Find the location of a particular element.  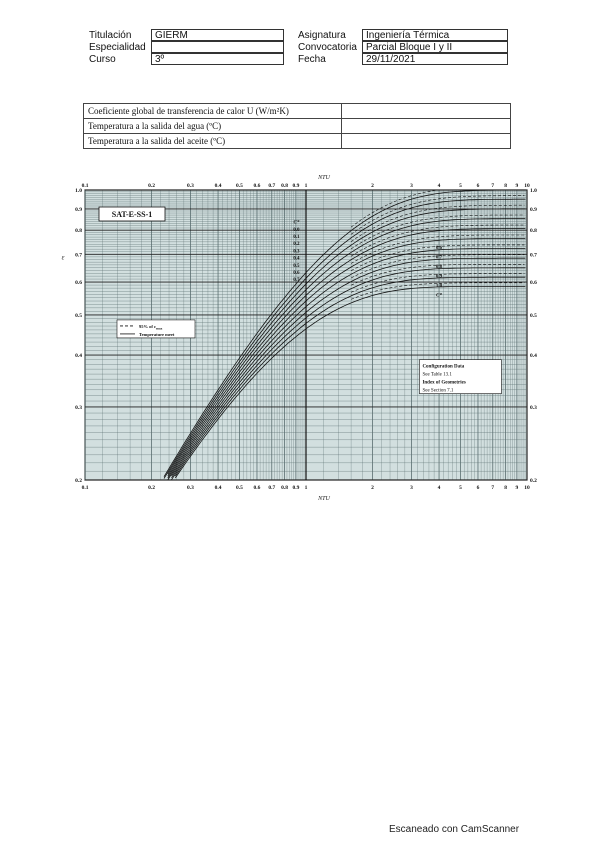

series-dashed-0.9 is located at coordinates (437, 283).